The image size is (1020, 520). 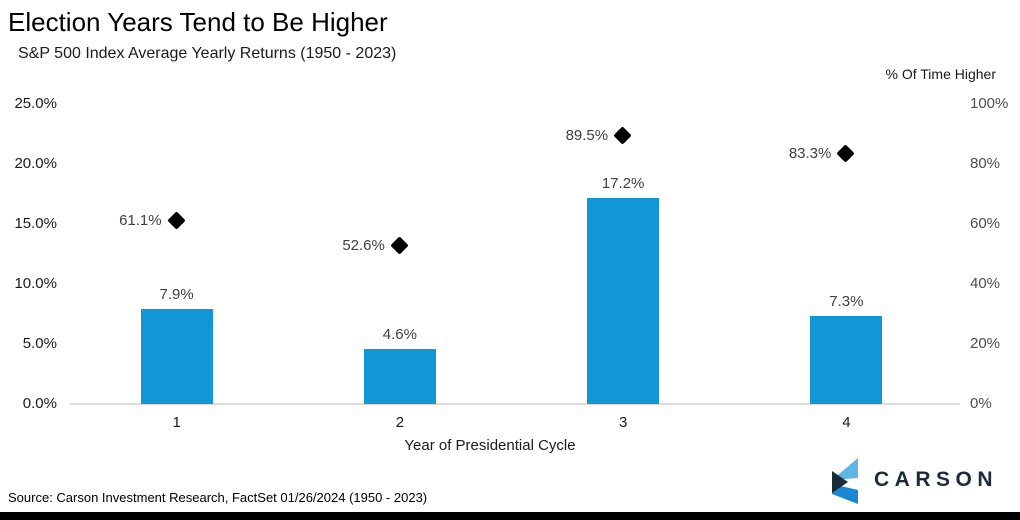 What do you see at coordinates (936, 479) in the screenshot?
I see `carson-logo-text: CARSON` at bounding box center [936, 479].